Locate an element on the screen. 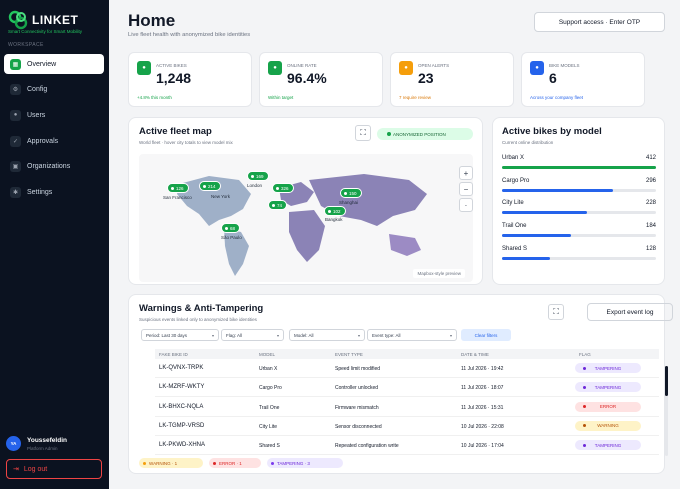  model-name: Urban X is located at coordinates (513, 158).